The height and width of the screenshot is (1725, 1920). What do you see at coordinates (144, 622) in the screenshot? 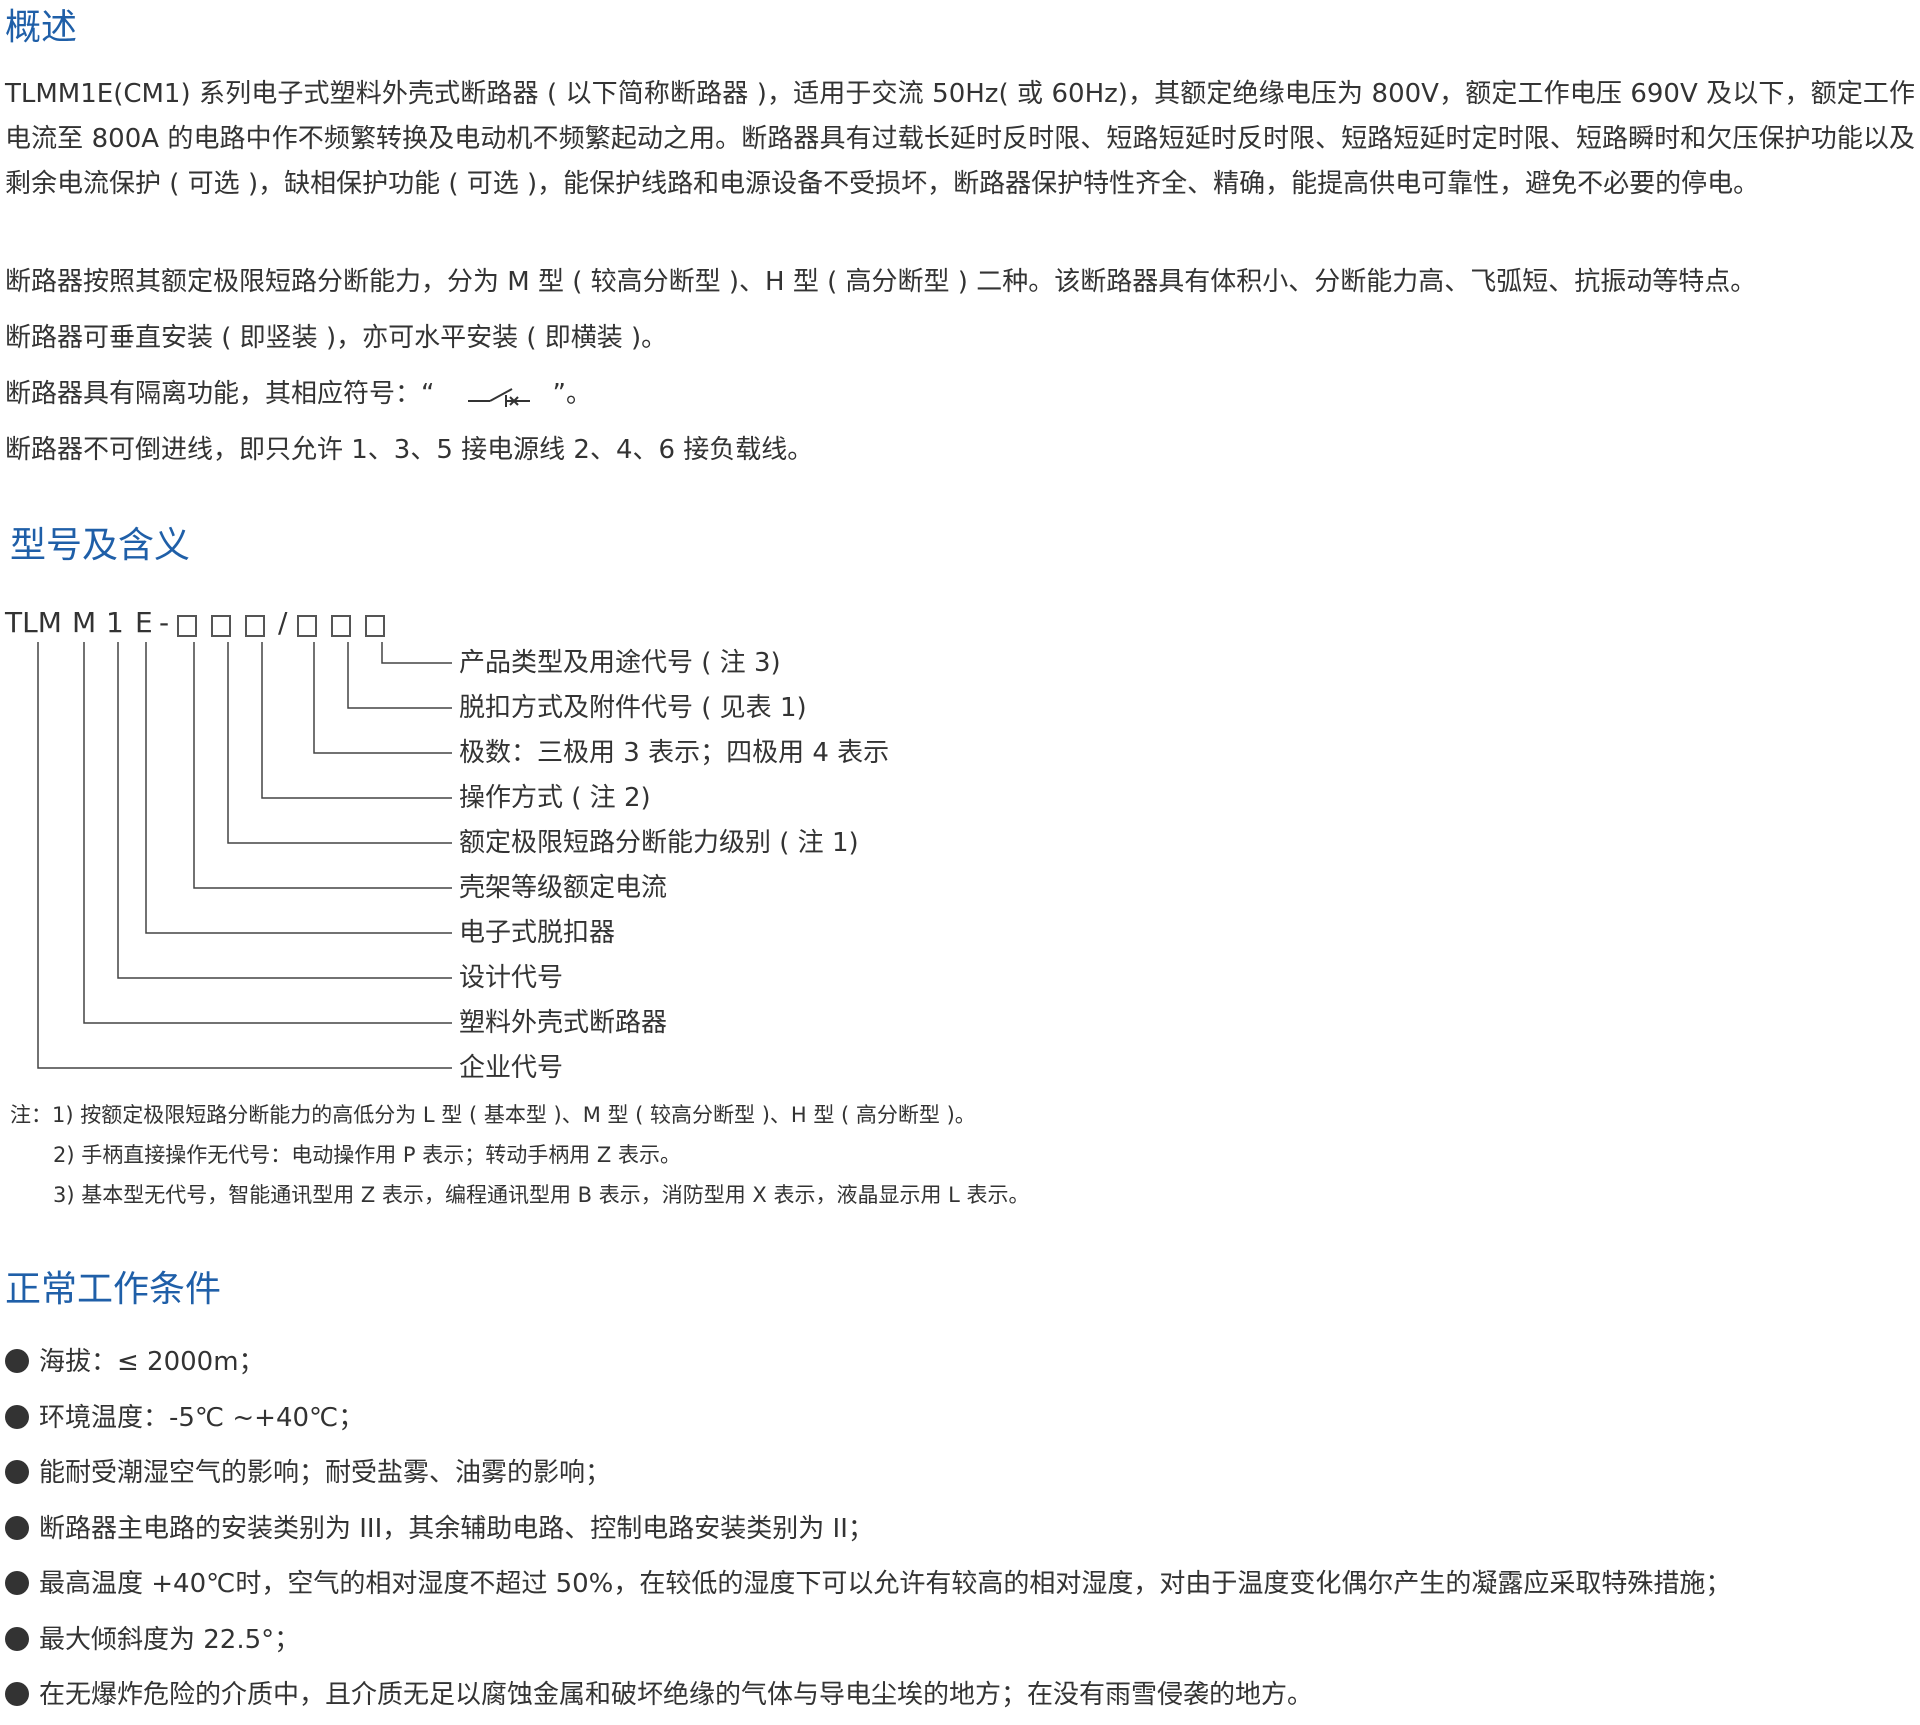
I see `code-e: E` at bounding box center [144, 622].